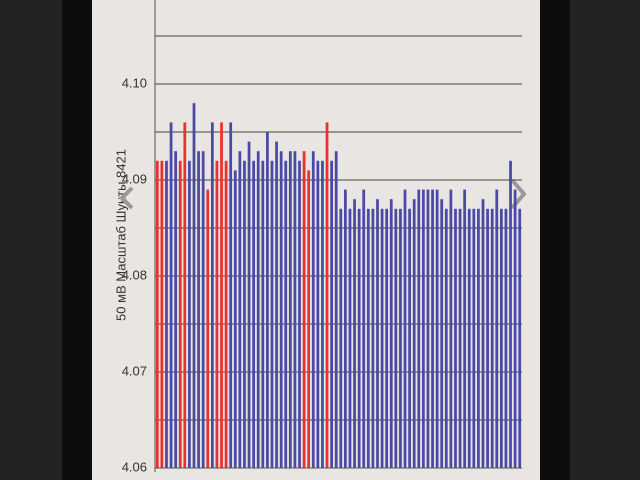  Describe the element at coordinates (120, 235) in the screenshot. I see `y-axis-label: 50 мВ Масштаб Шунты 8421` at that location.